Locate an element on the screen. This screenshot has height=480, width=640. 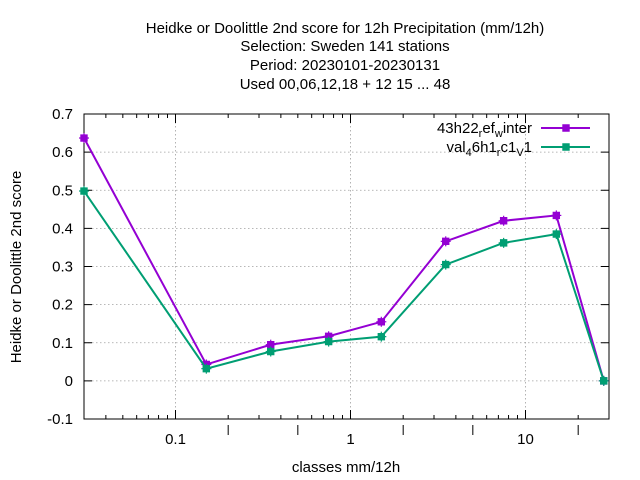
x-axis-label: classes mm/12h is located at coordinates (346, 467).